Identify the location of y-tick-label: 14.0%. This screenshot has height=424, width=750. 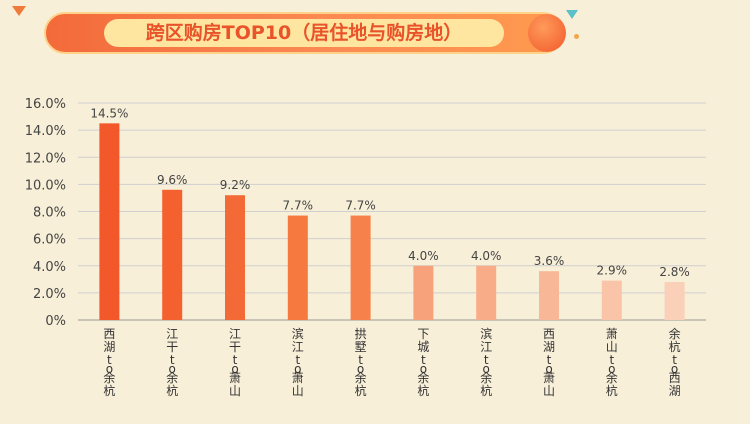
(45, 131).